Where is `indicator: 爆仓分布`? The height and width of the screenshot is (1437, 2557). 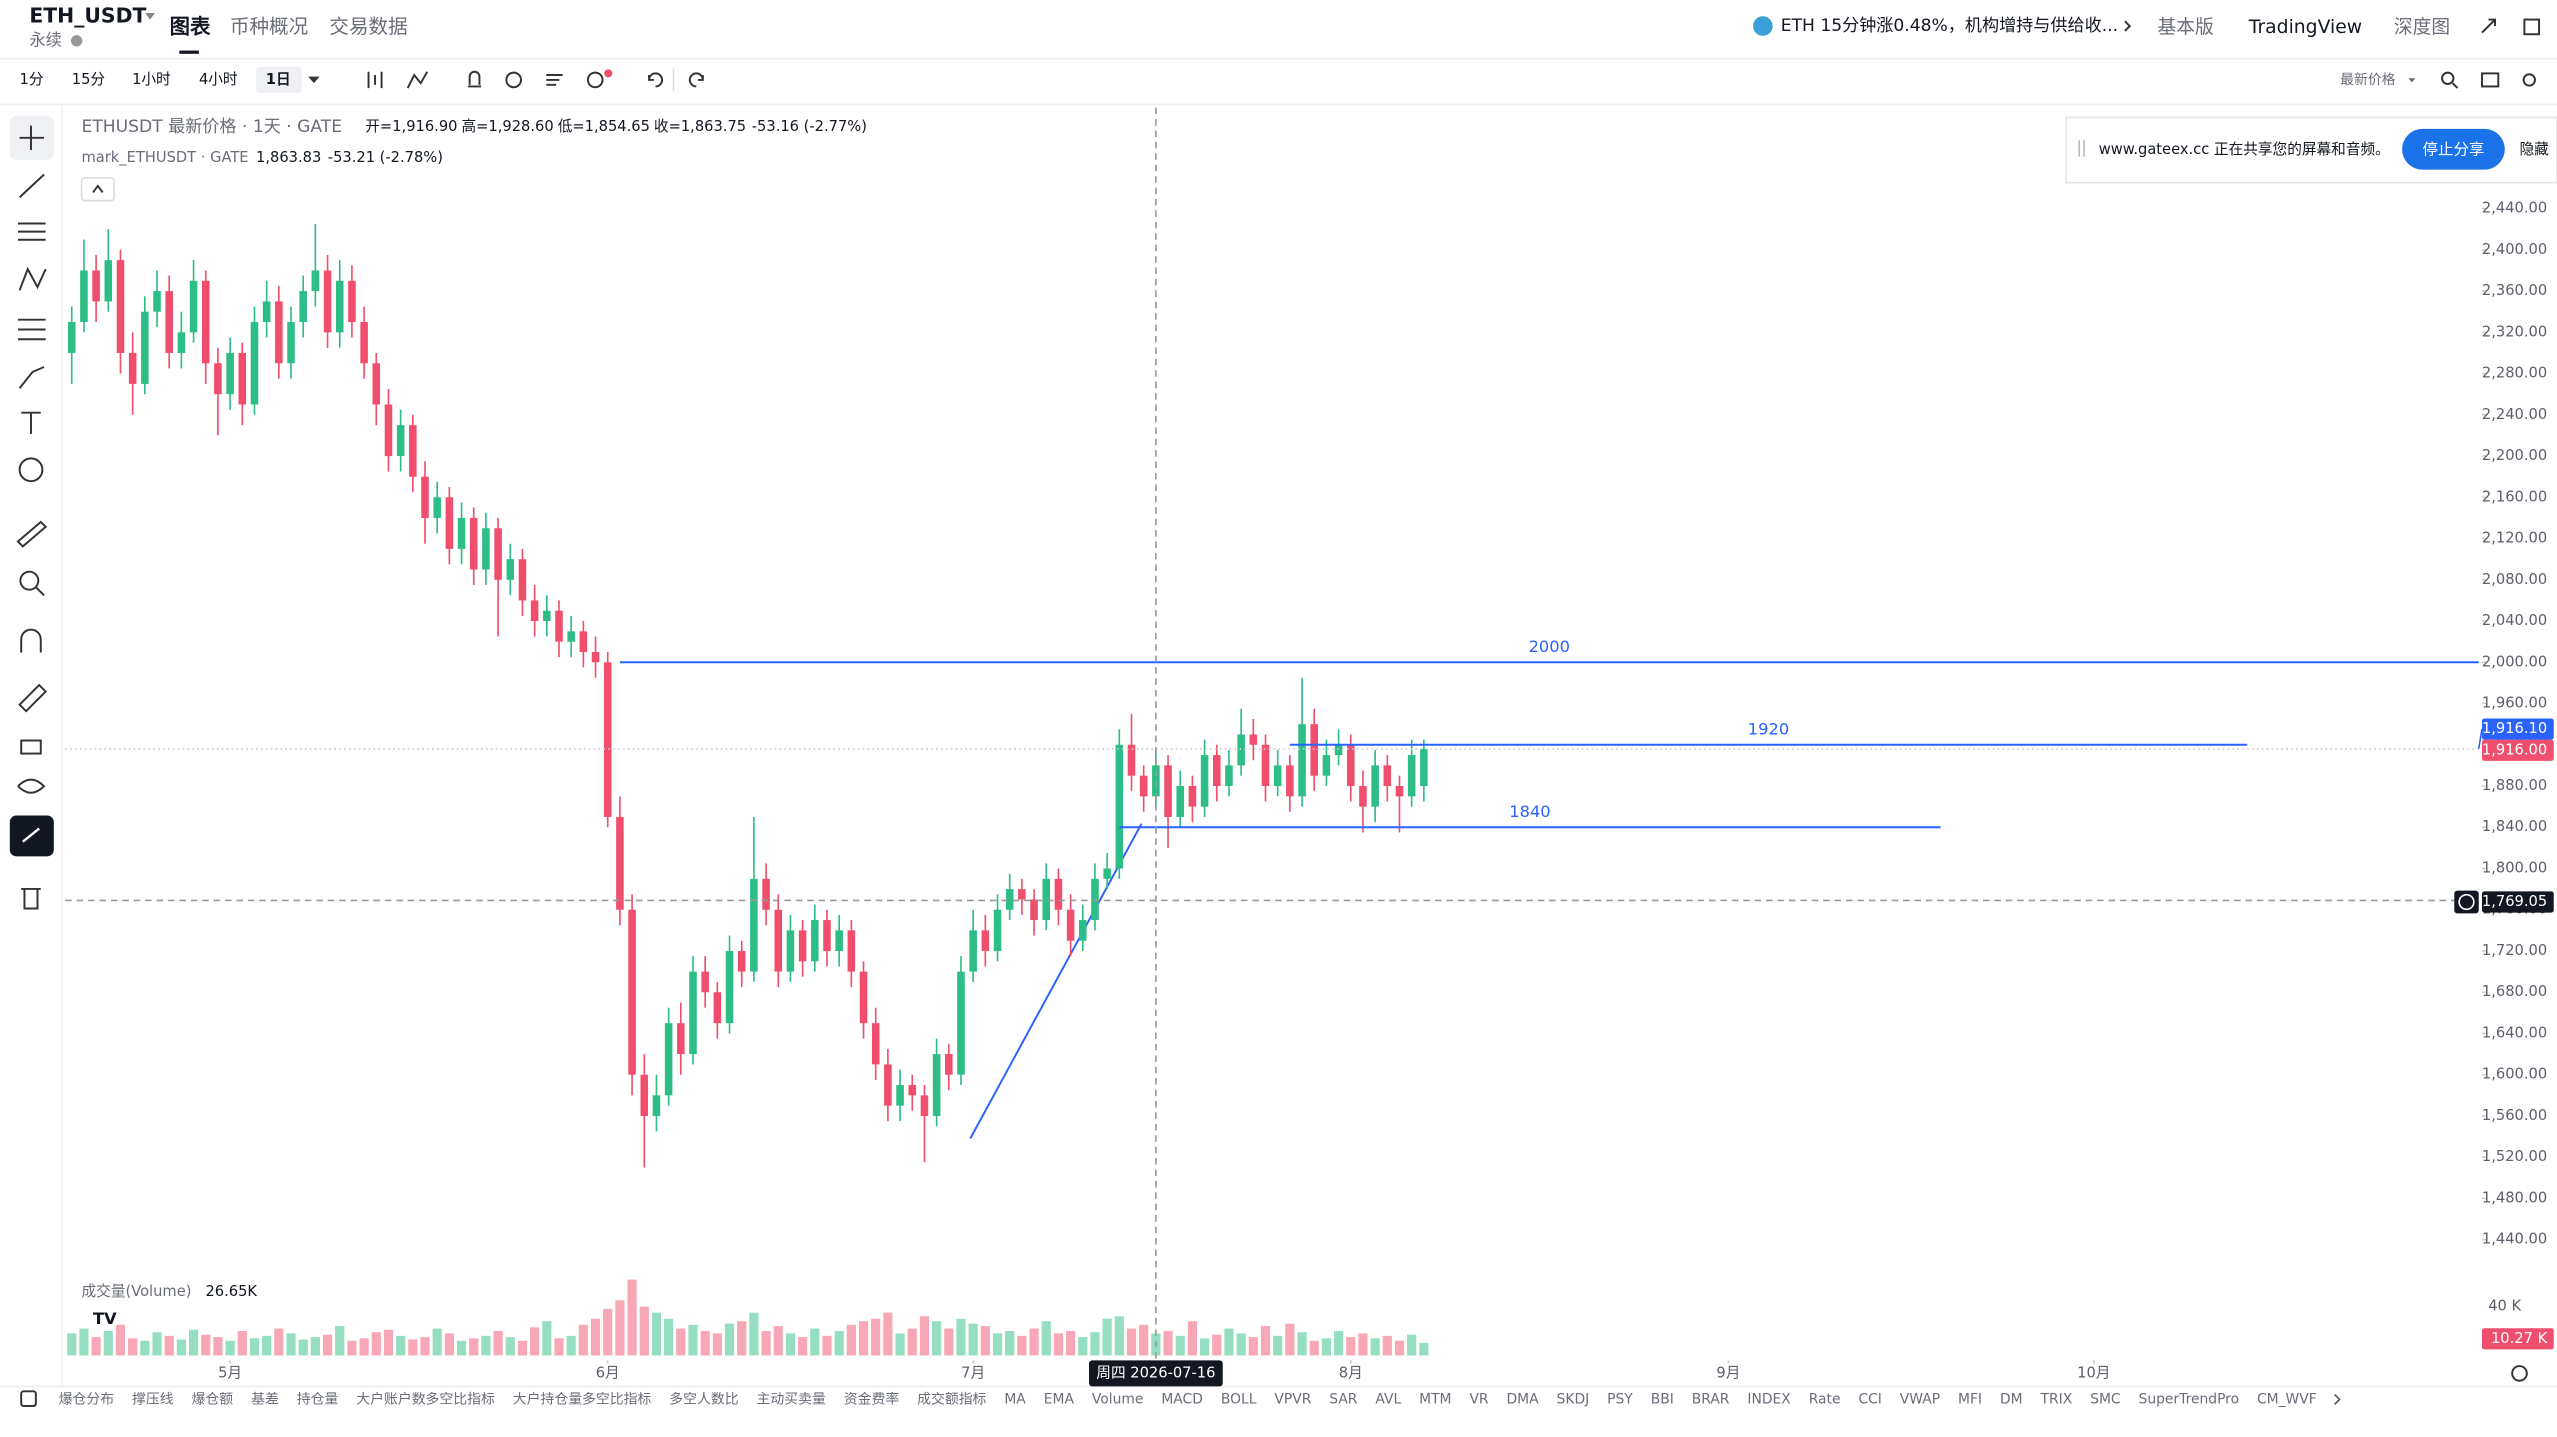 indicator: 爆仓分布 is located at coordinates (87, 1399).